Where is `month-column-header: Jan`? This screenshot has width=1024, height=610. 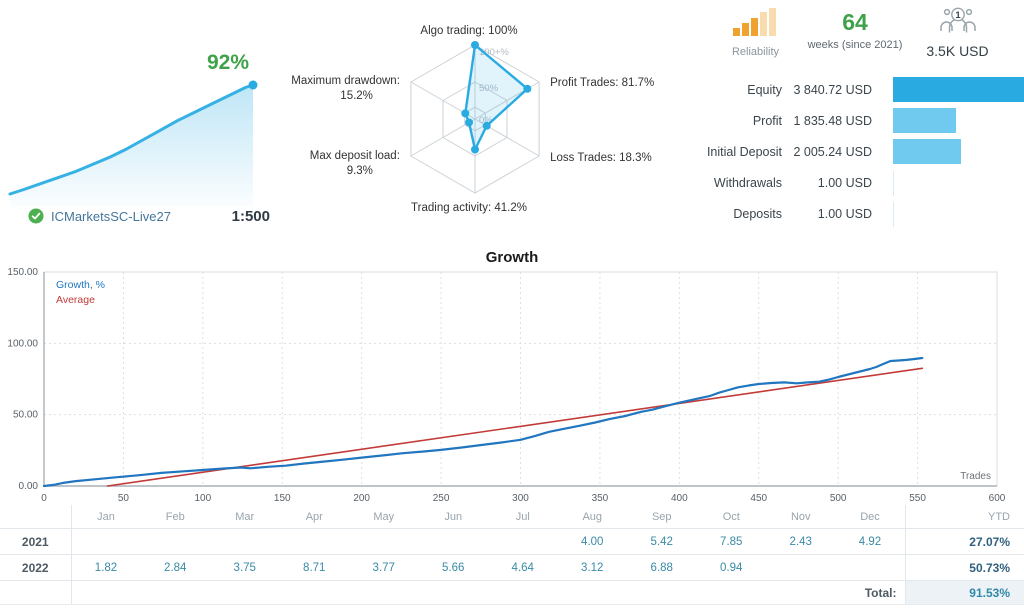
month-column-header: Jan is located at coordinates (106, 517).